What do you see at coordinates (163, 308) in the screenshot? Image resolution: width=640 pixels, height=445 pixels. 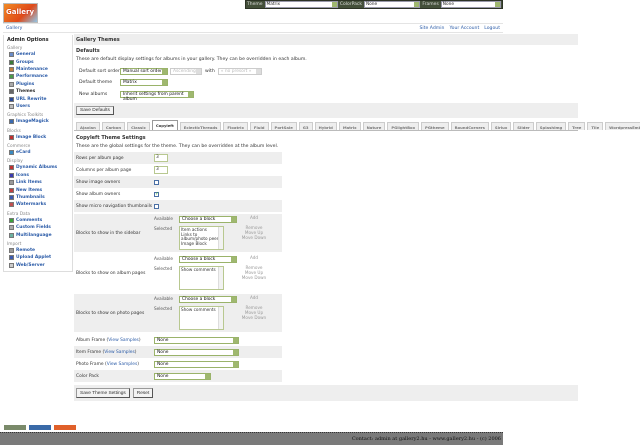 I see `photo-selected-label: Selected` at bounding box center [163, 308].